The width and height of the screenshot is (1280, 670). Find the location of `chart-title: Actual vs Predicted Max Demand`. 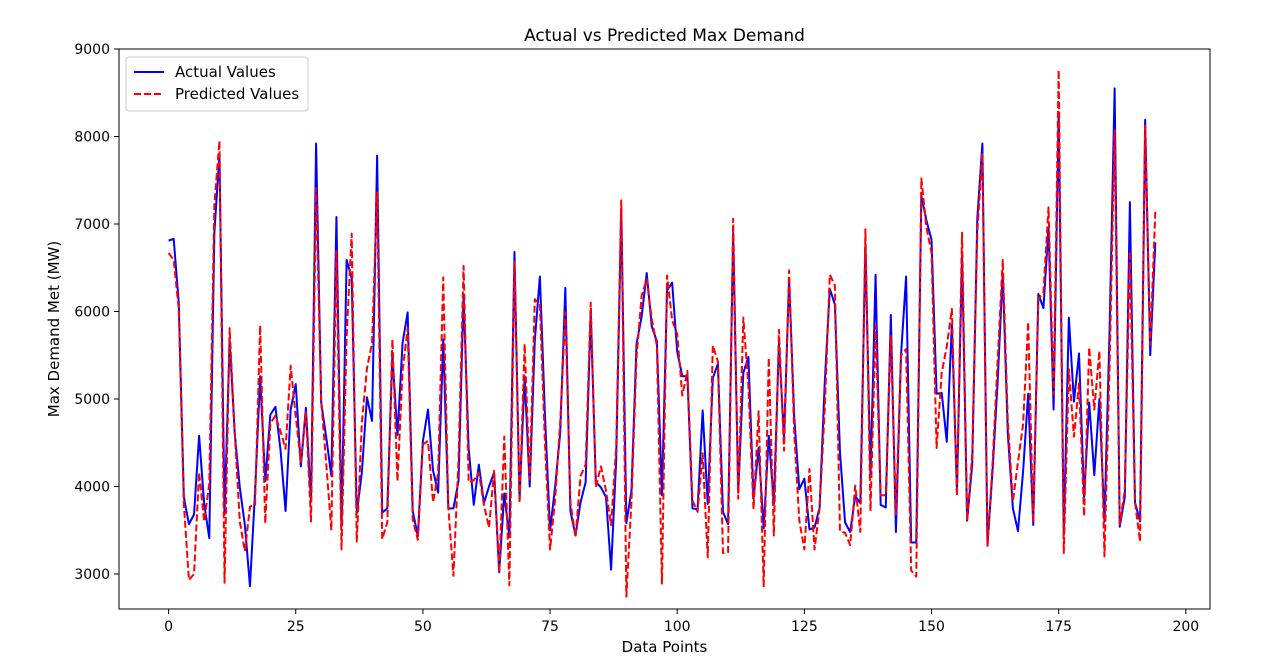

chart-title: Actual vs Predicted Max Demand is located at coordinates (664, 36).